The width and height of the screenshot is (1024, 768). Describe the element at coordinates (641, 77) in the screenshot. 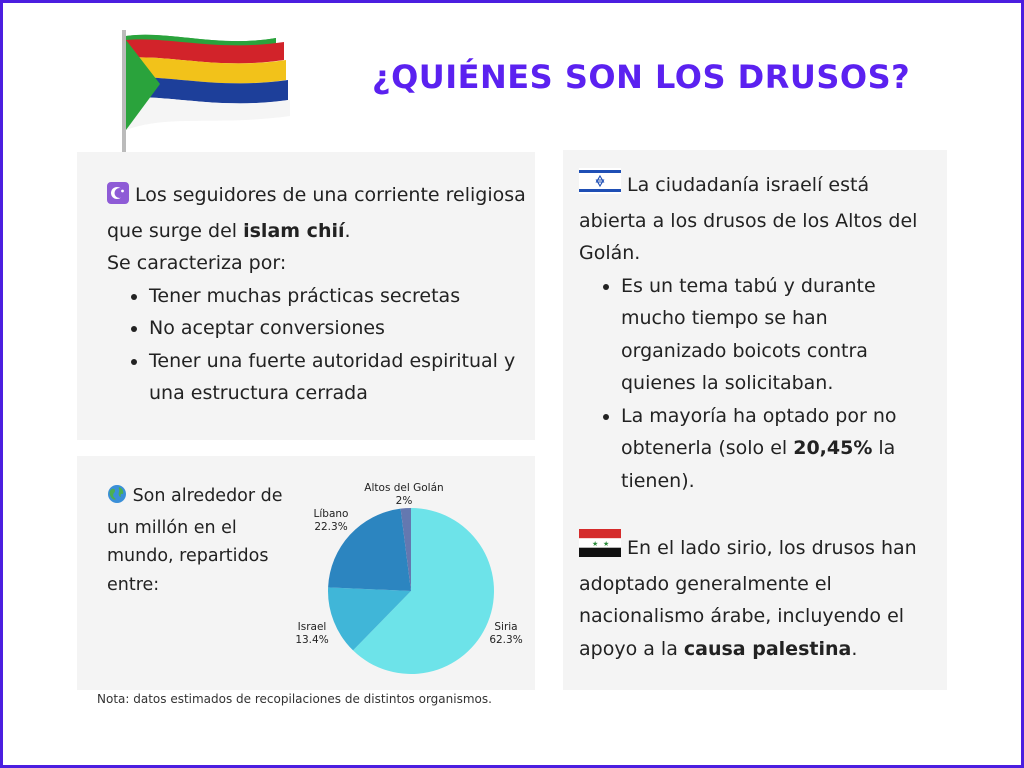

I see `page-title: ¿QUIÉNES SON LOS DRUSOS?` at that location.